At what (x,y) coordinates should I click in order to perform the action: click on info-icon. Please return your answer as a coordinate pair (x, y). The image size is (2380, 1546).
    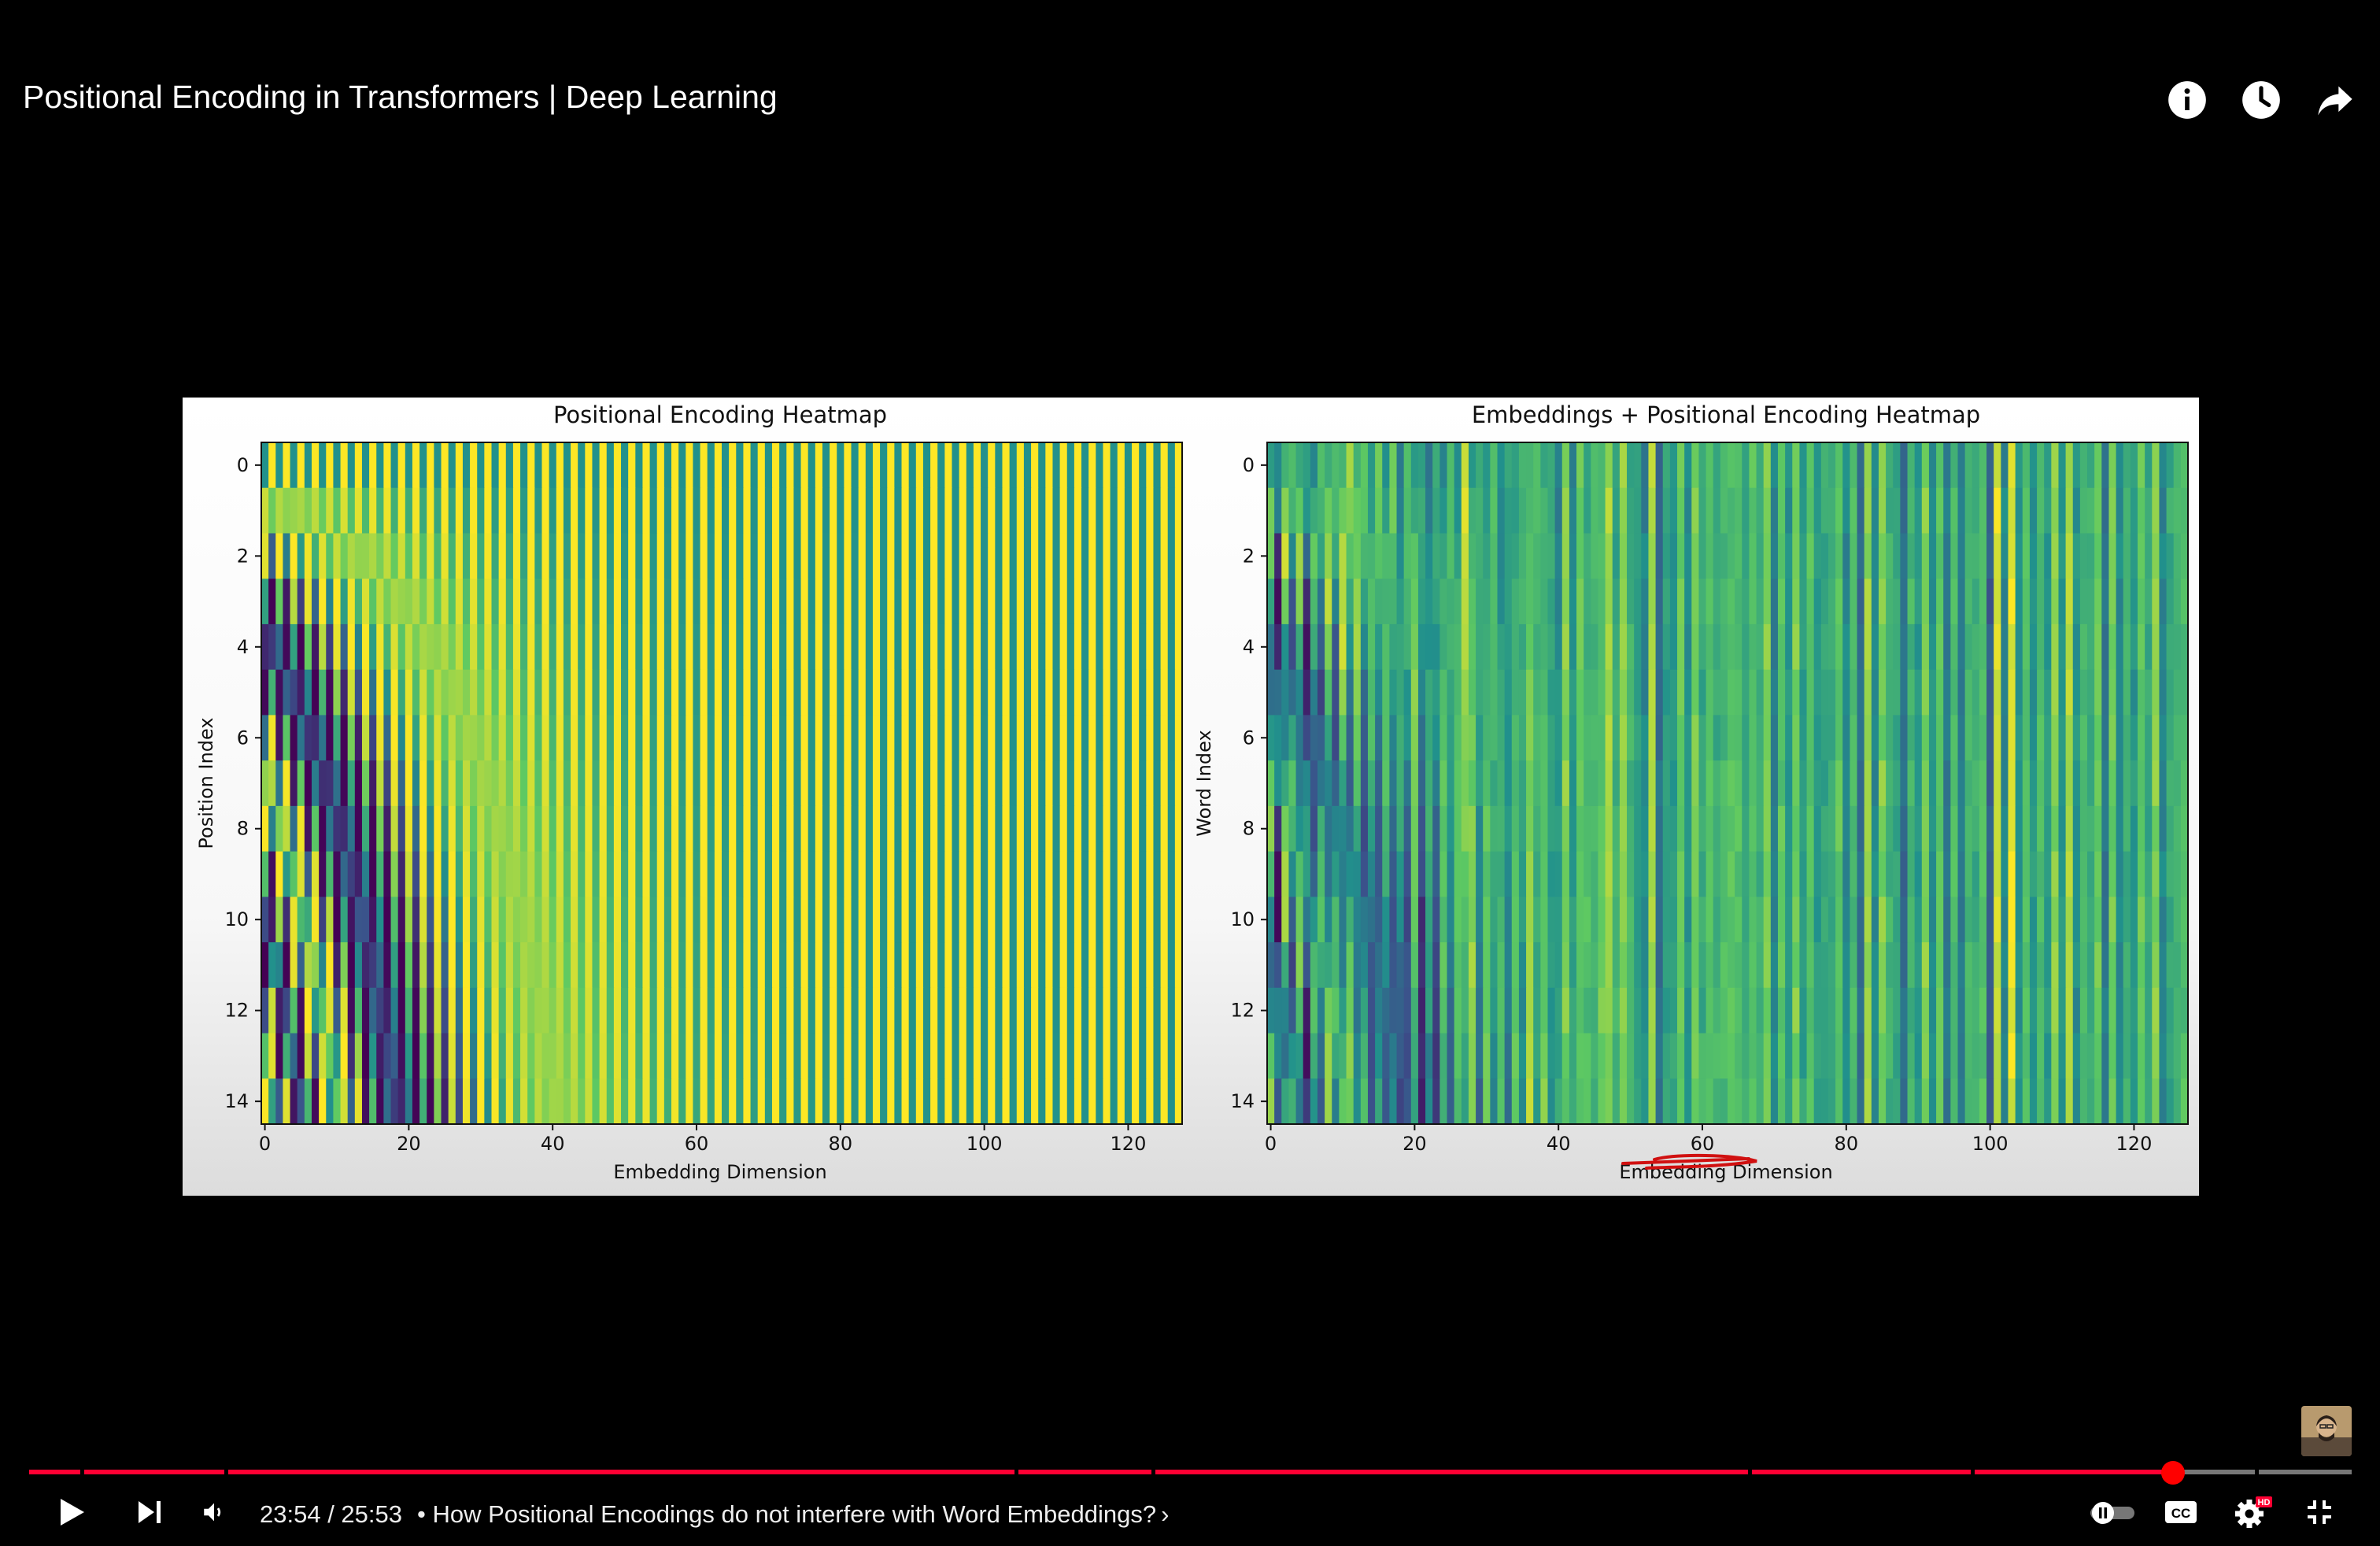
    Looking at the image, I should click on (2187, 100).